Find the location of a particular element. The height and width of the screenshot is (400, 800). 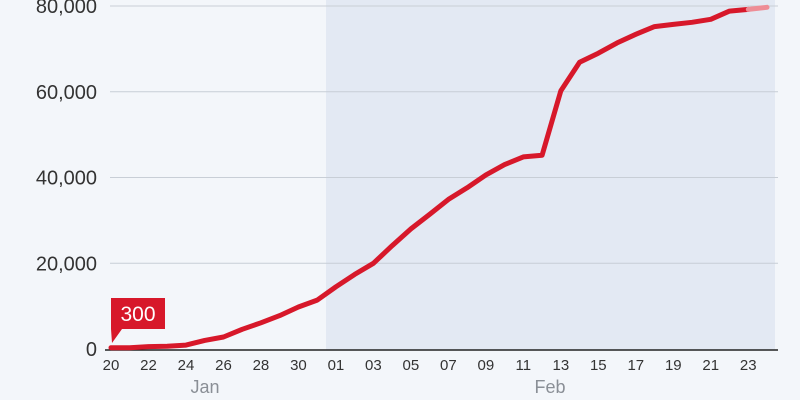

x-tick-label: 26 is located at coordinates (223, 365).